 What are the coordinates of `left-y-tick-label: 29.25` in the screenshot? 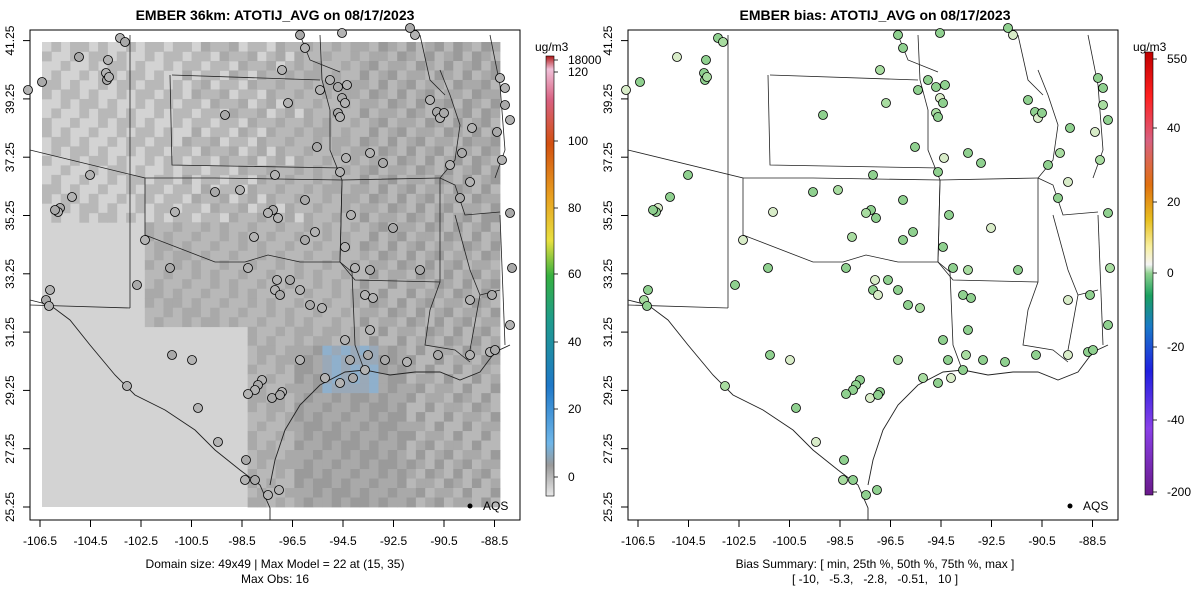 It's located at (10, 390).